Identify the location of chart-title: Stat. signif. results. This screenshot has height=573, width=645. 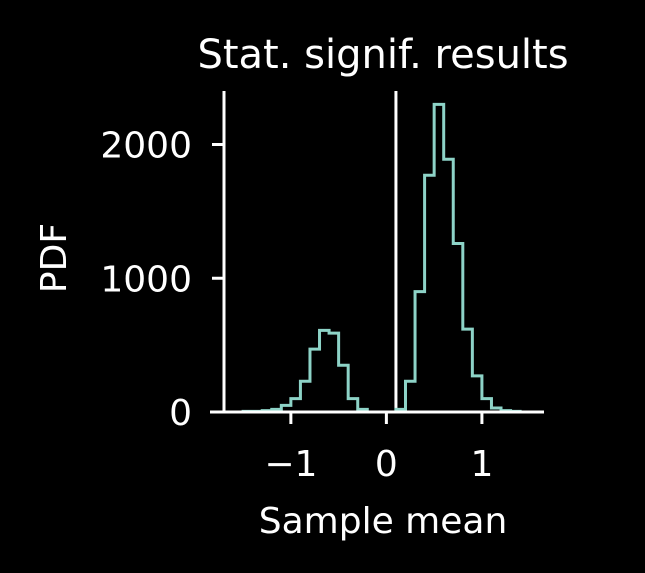
(382, 55).